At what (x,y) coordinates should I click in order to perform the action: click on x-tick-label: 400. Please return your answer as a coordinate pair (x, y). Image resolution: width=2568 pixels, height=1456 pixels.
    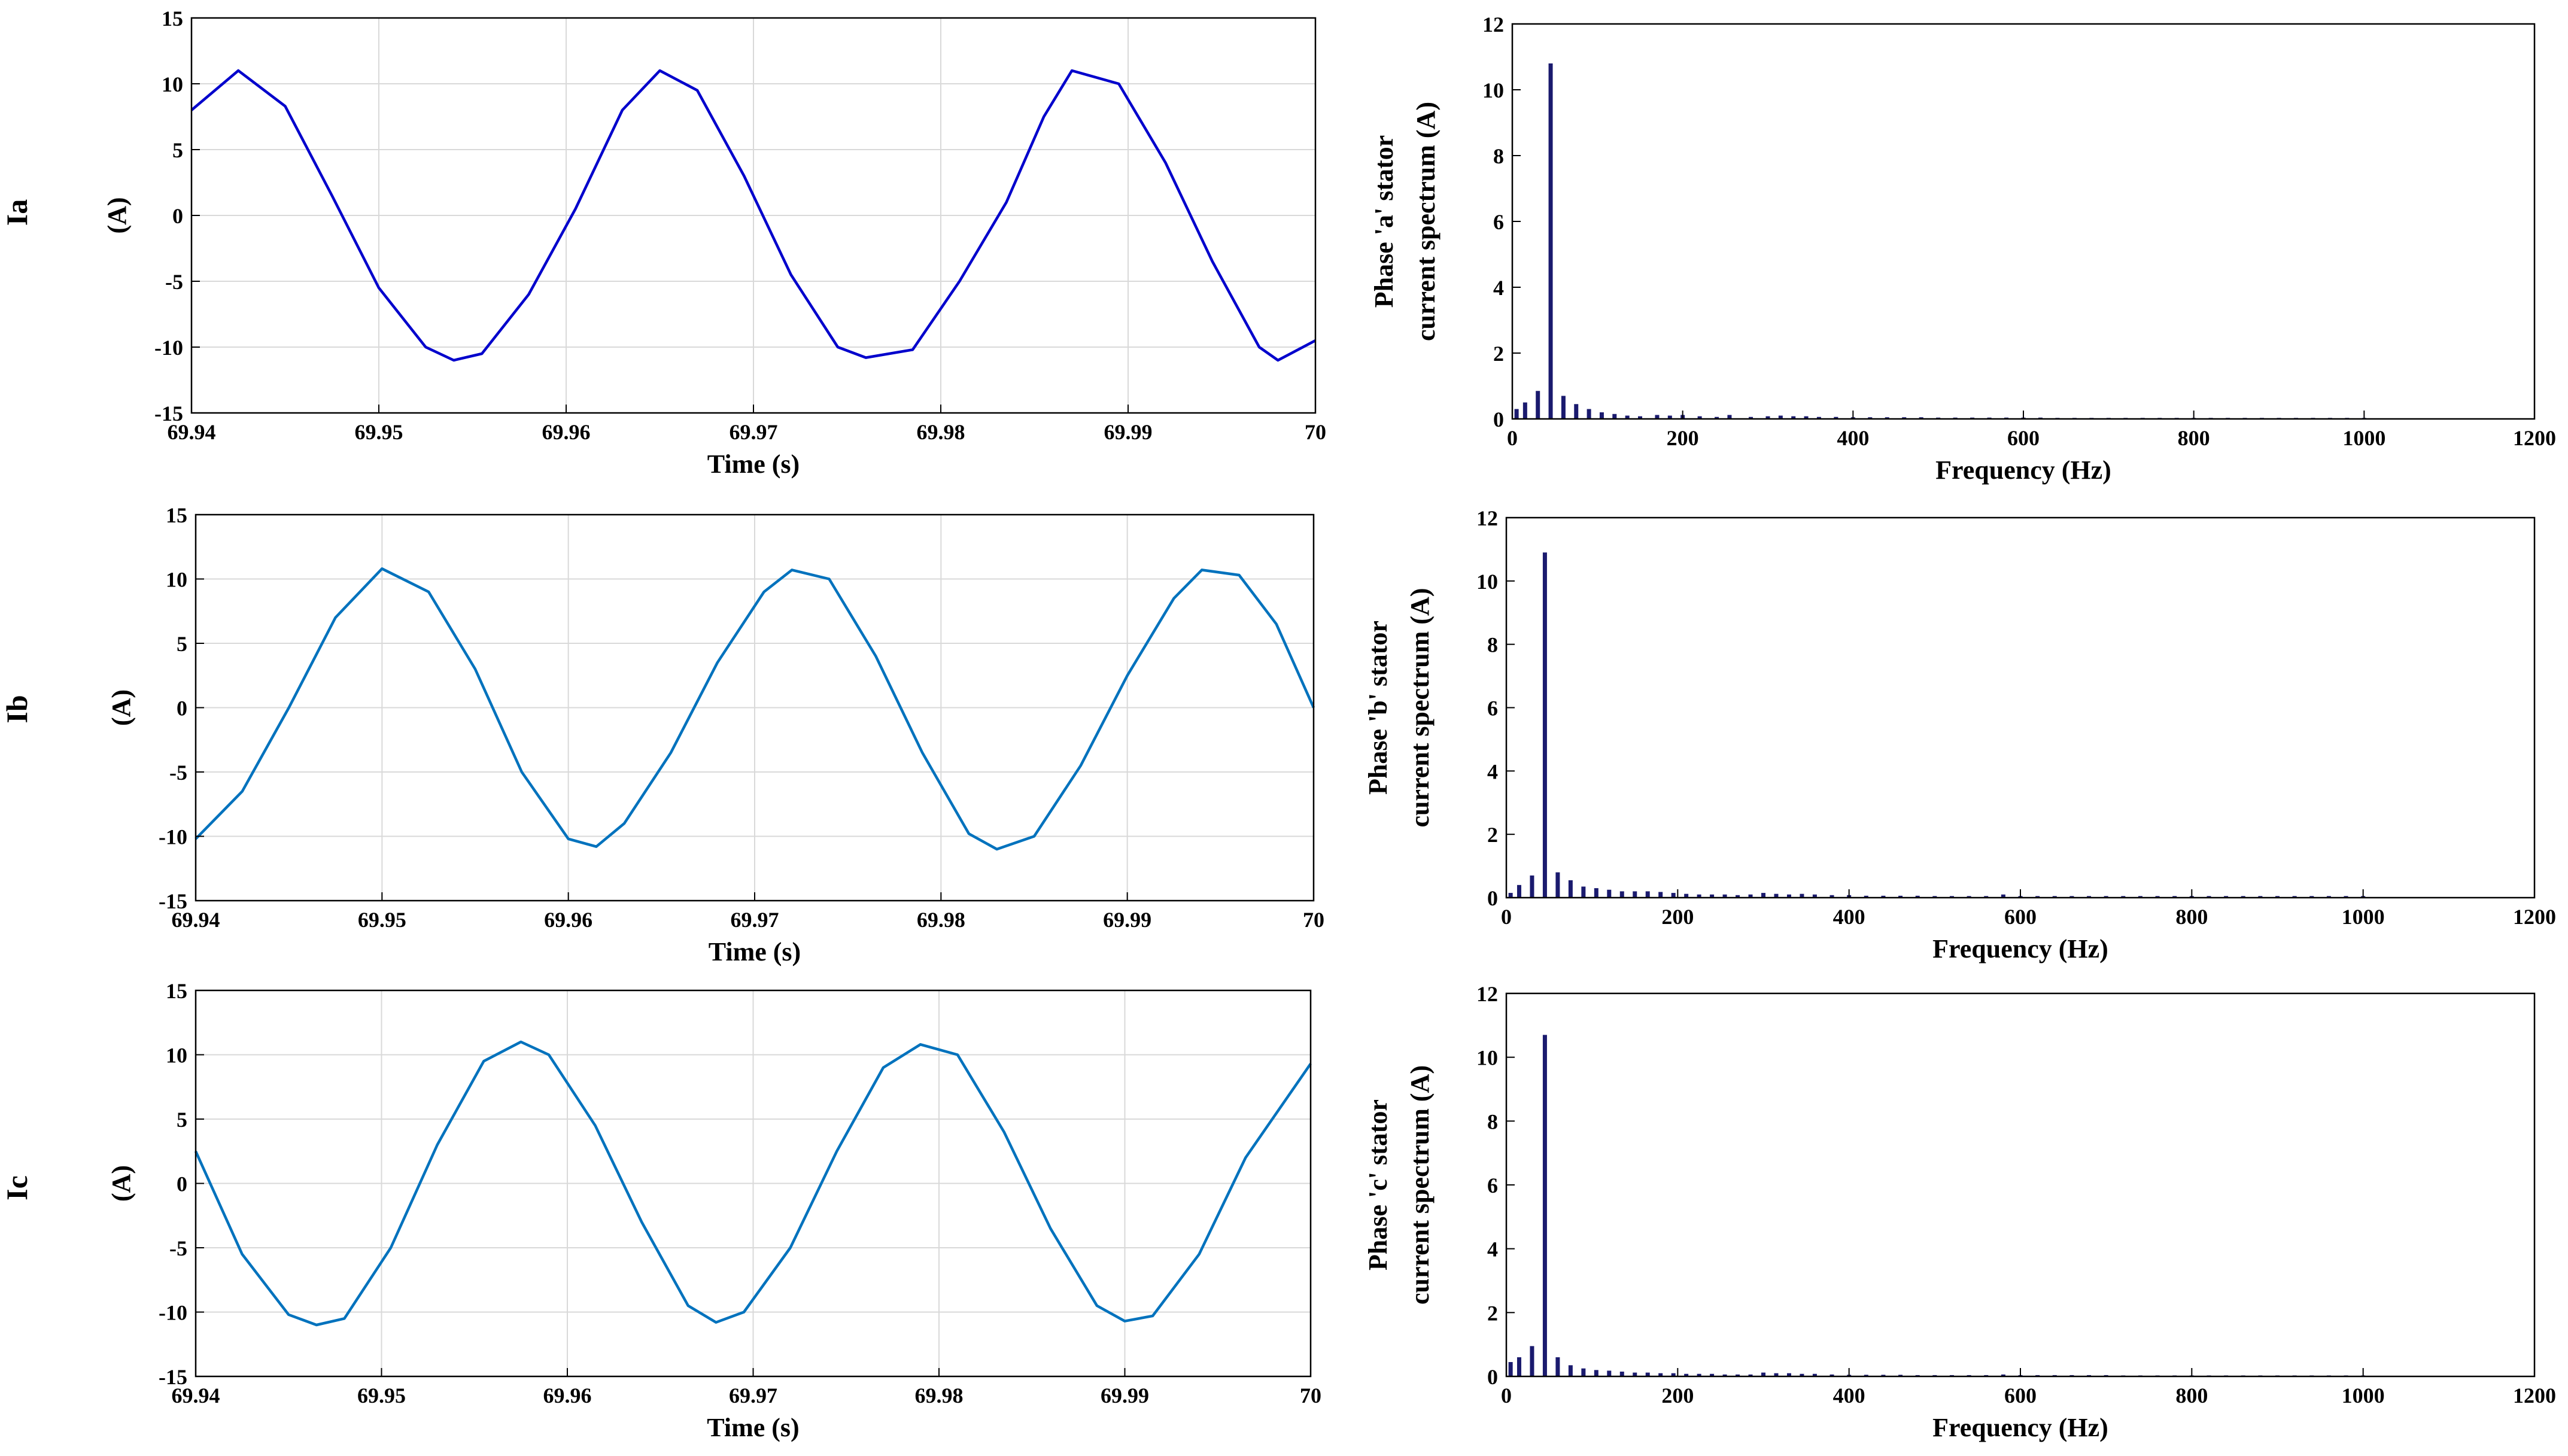
    Looking at the image, I should click on (1849, 917).